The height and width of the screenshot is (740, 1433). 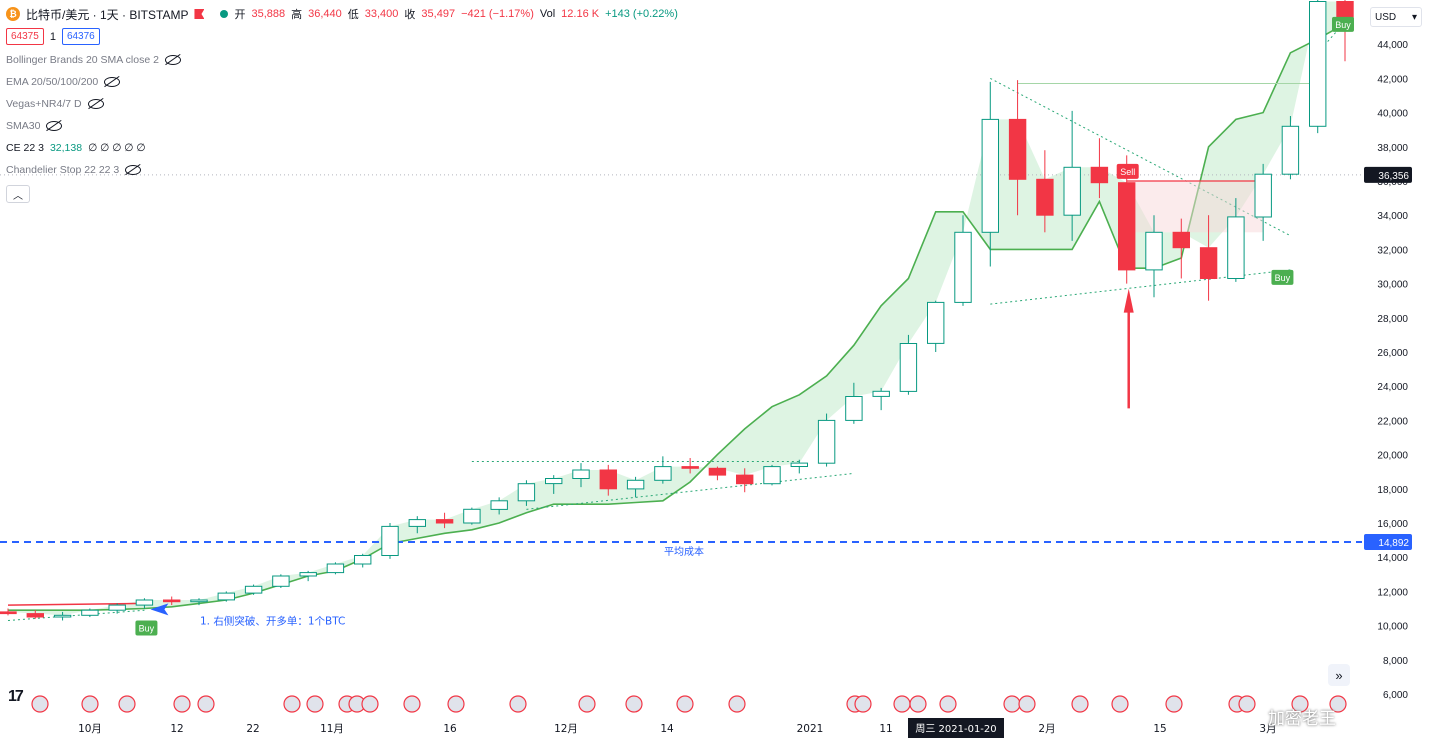 I want to click on collapse-indicators-button: ︿, so click(x=18, y=194).